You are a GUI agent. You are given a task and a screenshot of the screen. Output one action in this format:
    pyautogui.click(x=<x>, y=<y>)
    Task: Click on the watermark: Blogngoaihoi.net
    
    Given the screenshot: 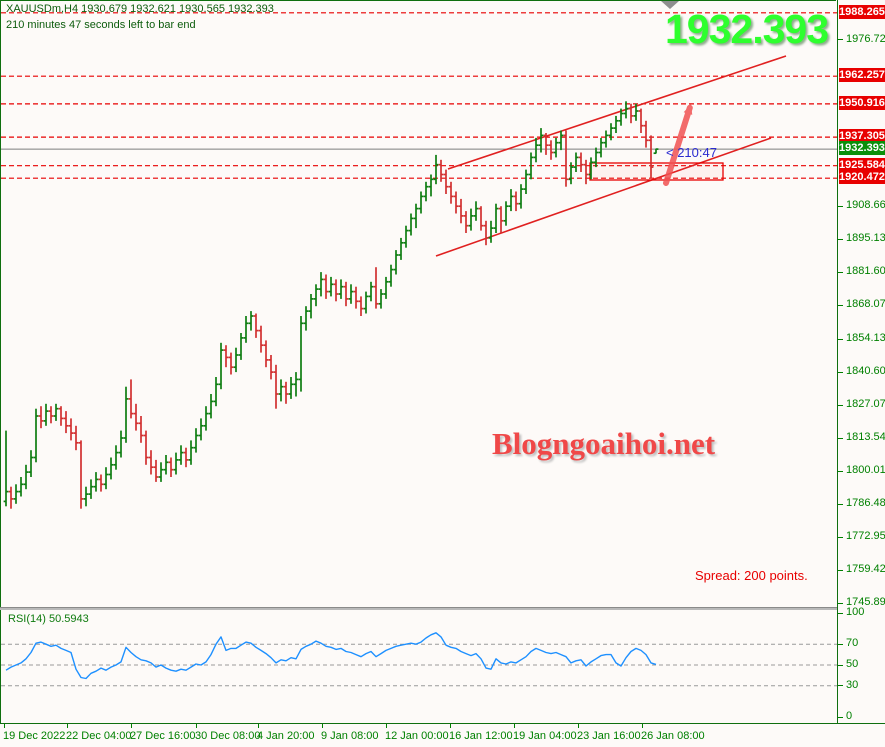 What is the action you would take?
    pyautogui.click(x=604, y=443)
    